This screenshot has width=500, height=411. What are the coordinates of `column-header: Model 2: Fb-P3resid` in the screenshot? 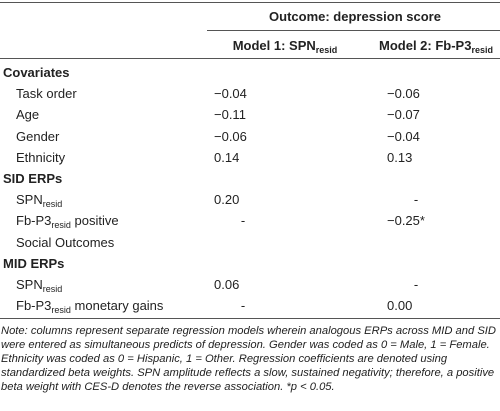 It's located at (428, 46).